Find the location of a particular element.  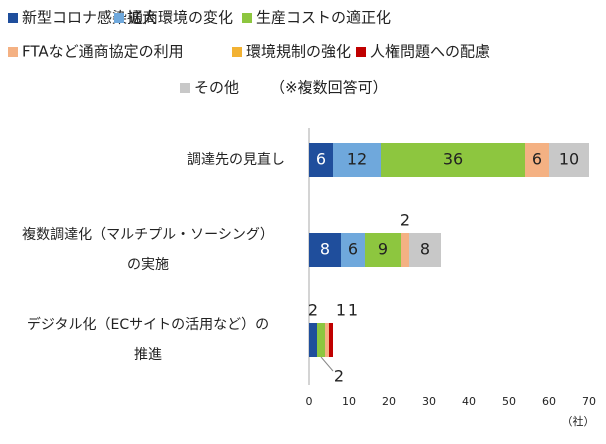

legend-label: 環境規制の強化 is located at coordinates (298, 52).